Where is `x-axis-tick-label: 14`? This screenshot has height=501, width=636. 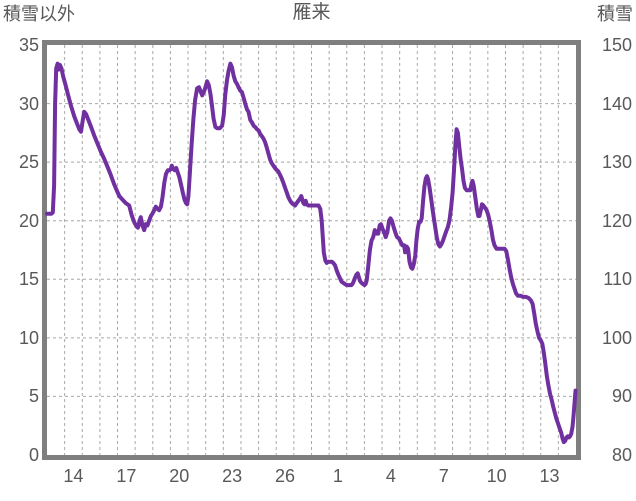 x-axis-tick-label: 14 is located at coordinates (73, 476).